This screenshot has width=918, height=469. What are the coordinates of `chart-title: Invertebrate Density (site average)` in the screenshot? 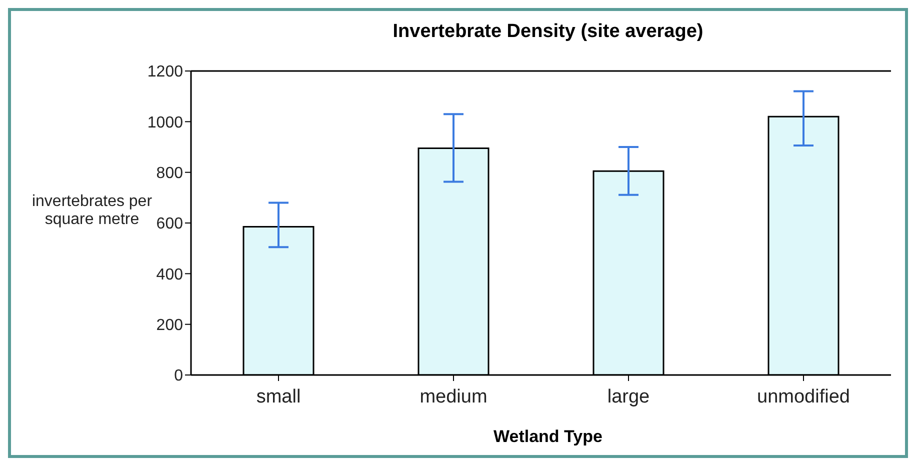 It's located at (548, 32).